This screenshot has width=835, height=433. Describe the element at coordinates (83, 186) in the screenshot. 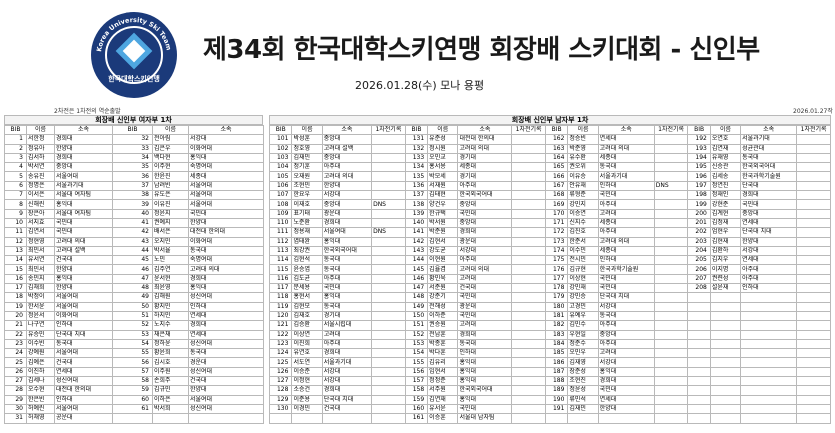

I see `school-cell: 서울과기대` at that location.